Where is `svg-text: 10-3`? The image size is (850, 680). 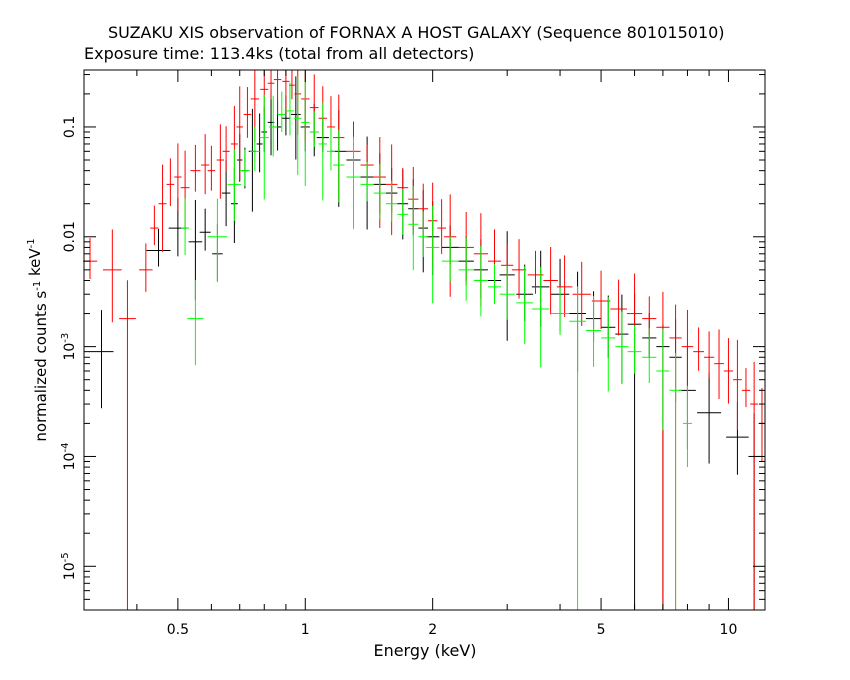
svg-text: 10-3 is located at coordinates (69, 347).